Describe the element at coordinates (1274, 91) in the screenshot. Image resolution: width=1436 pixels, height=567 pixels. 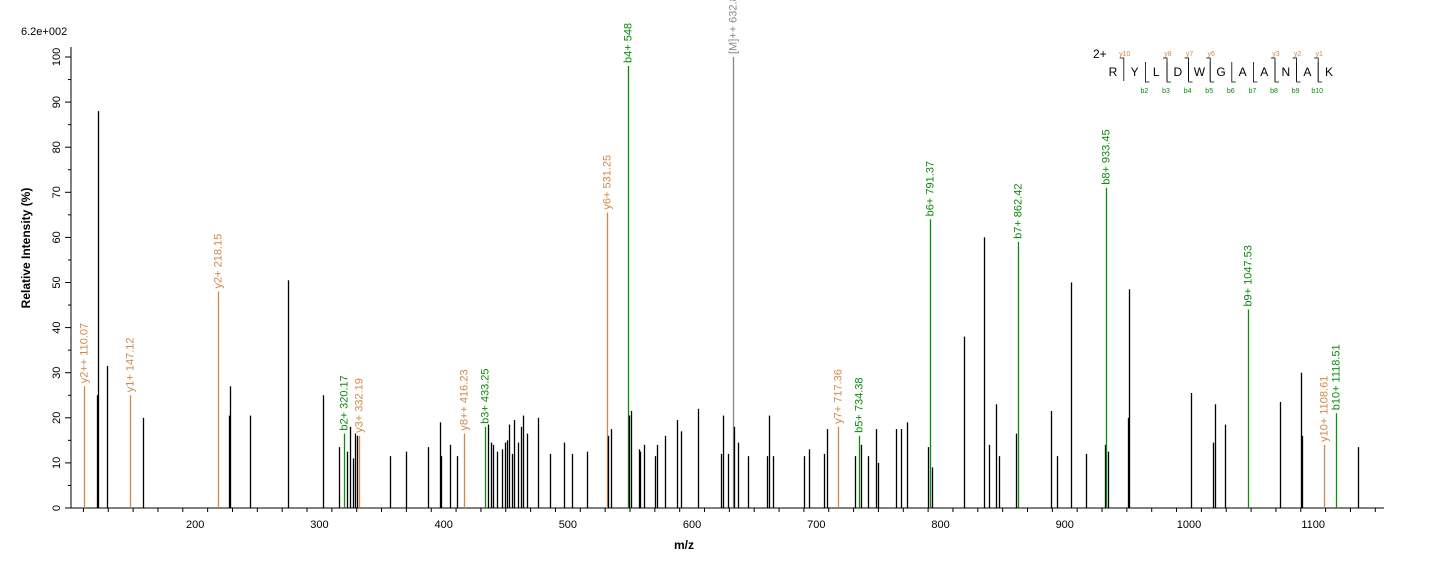
I see `b-ion-label: b8` at that location.